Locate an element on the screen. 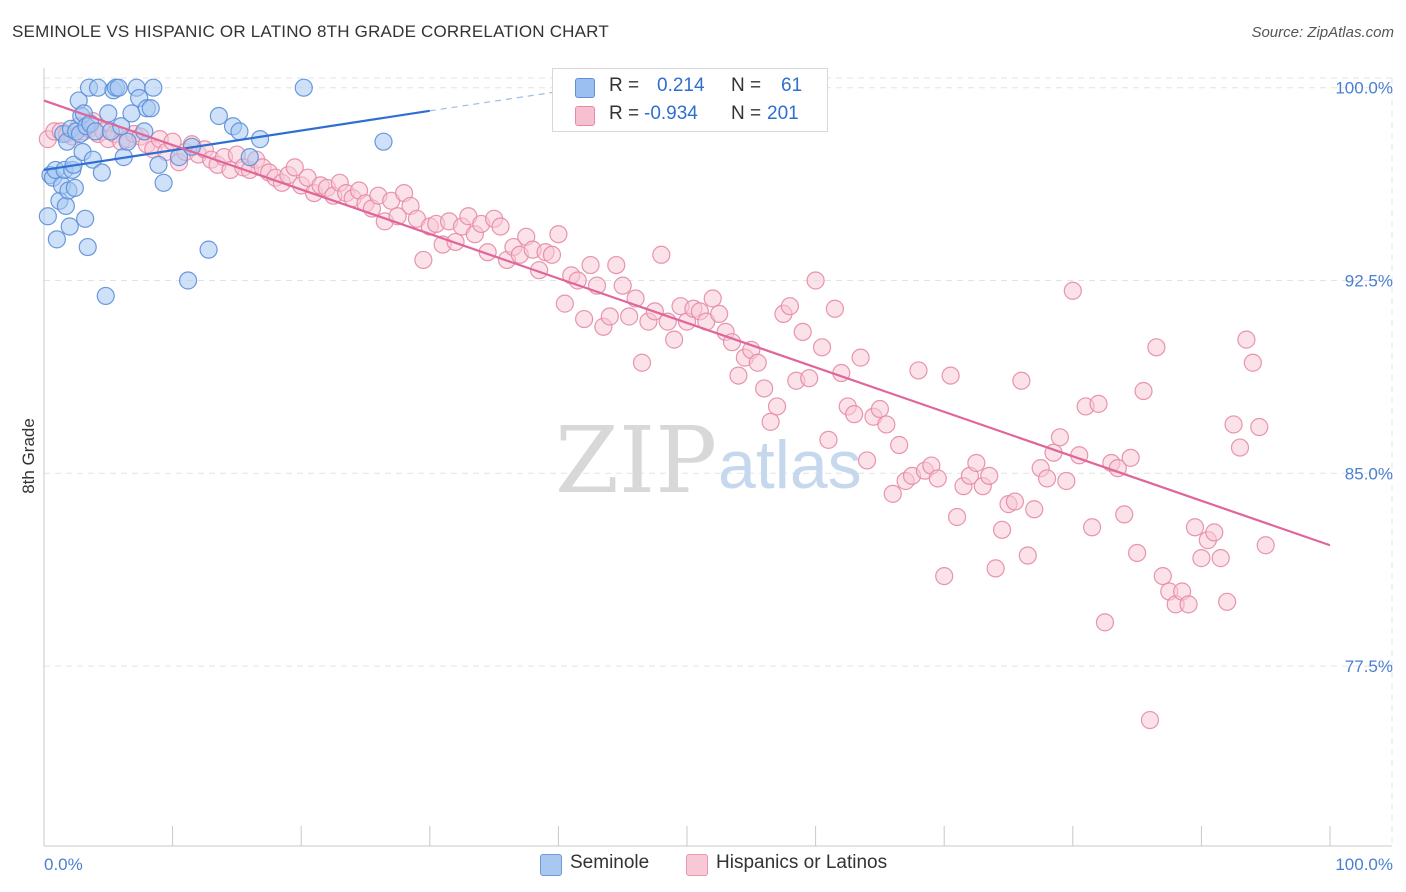 Image resolution: width=1406 pixels, height=892 pixels. source-credit: Source: ZipAtlas.com is located at coordinates (1322, 32).